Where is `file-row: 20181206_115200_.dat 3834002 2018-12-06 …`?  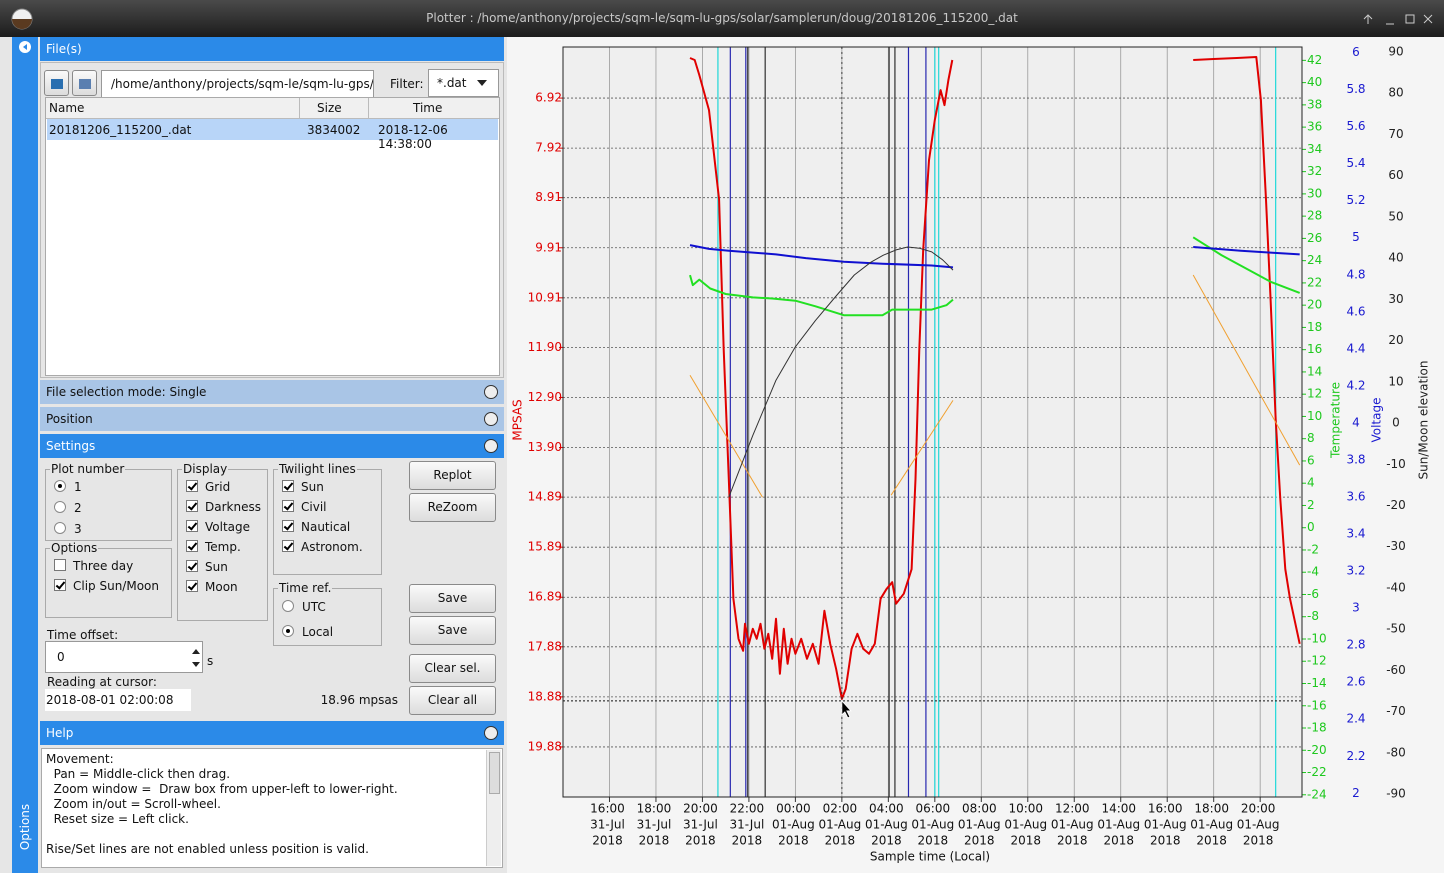 file-row: 20181206_115200_.dat 3834002 2018-12-06 … is located at coordinates (272, 135).